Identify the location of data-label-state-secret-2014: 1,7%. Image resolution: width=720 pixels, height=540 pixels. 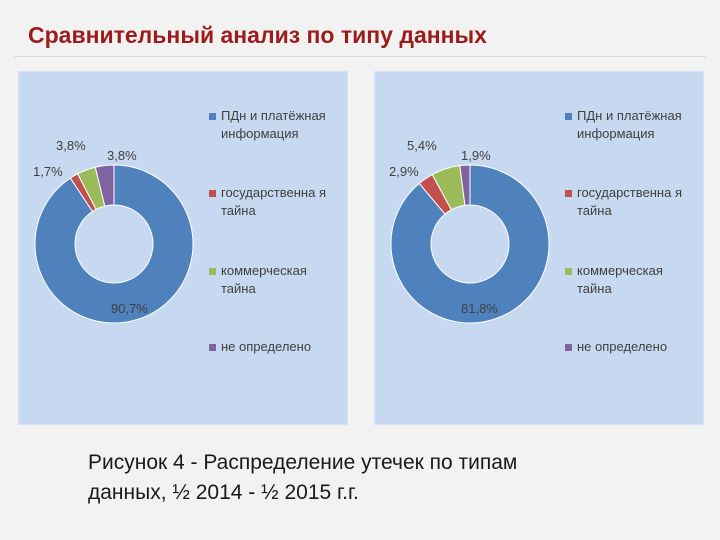
(48, 171).